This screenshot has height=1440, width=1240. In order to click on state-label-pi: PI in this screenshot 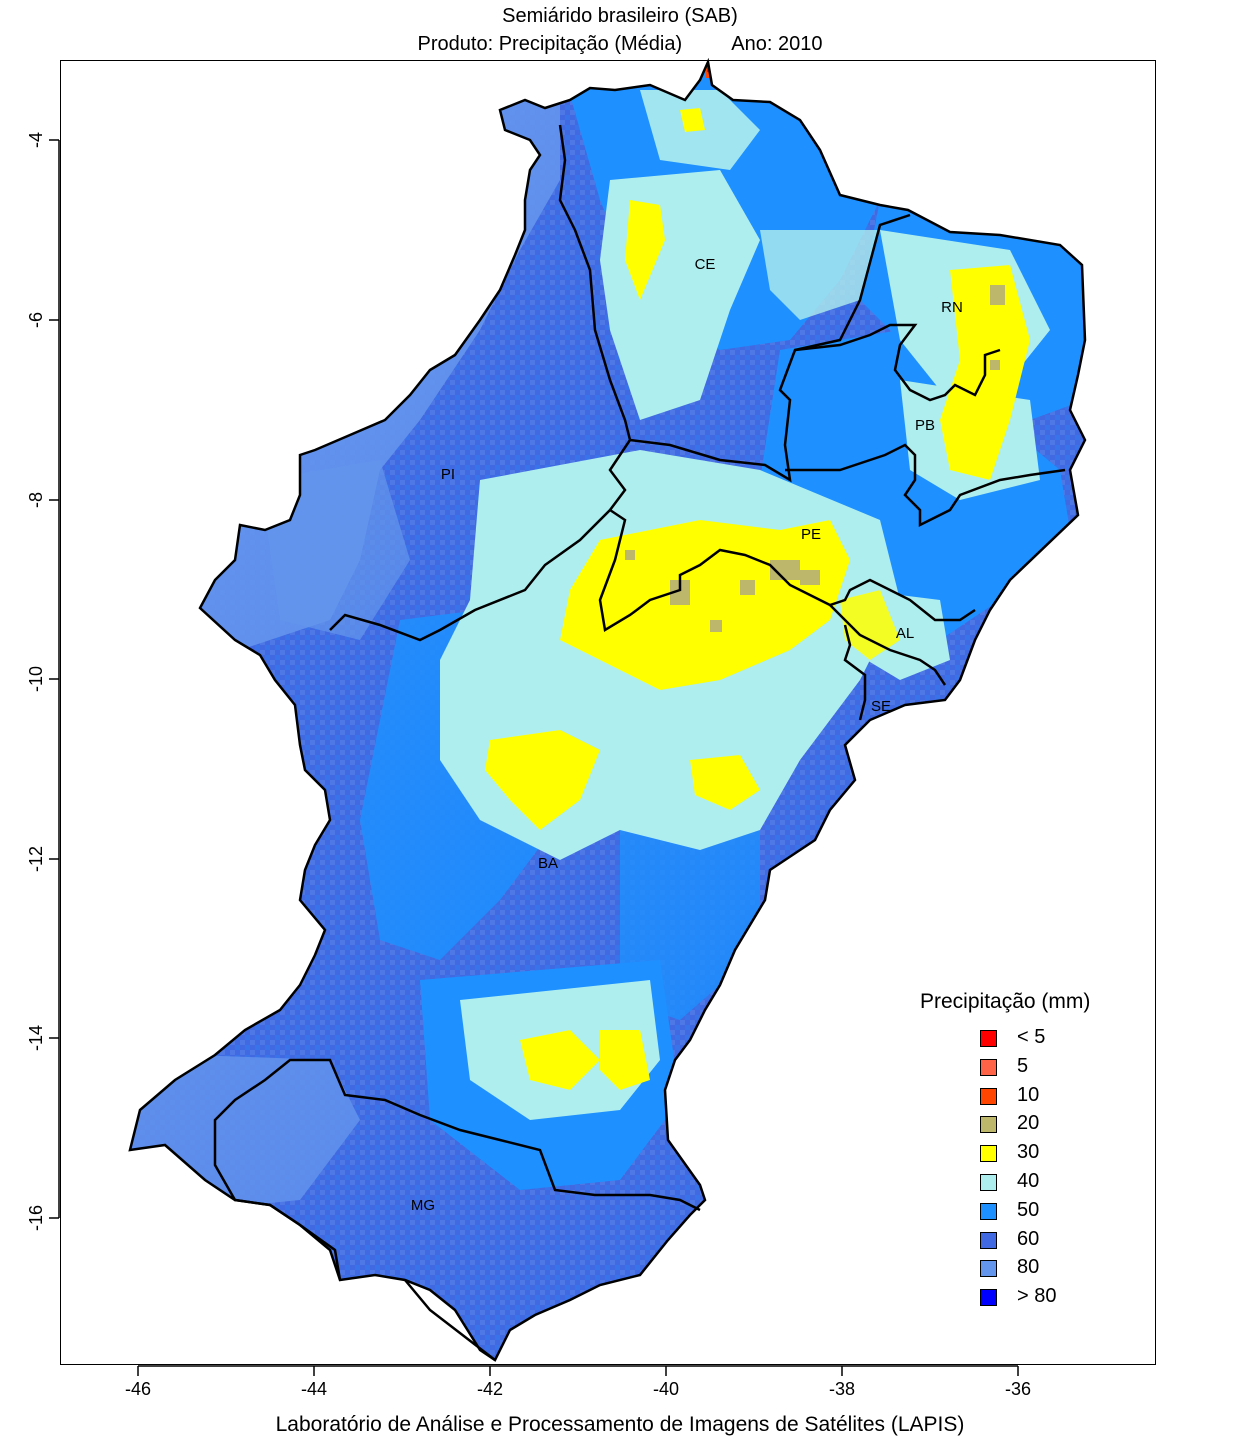, I will do `click(448, 474)`.